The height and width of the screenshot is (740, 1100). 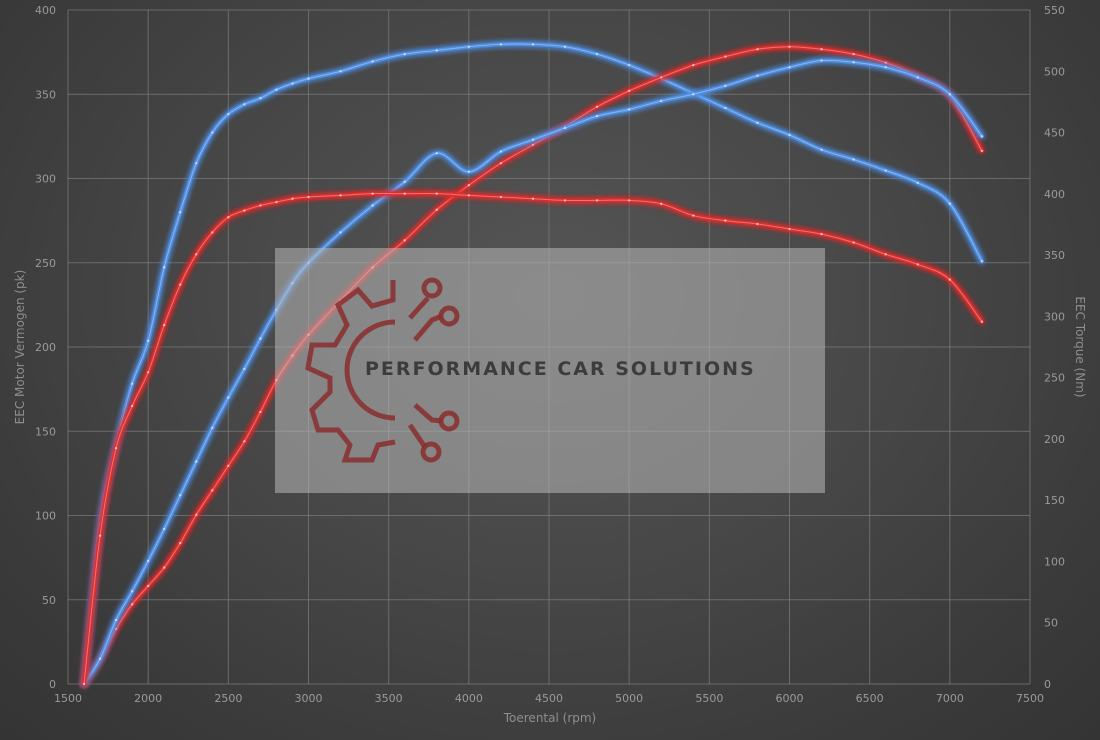 What do you see at coordinates (549, 698) in the screenshot?
I see `x-tick-label: 4500` at bounding box center [549, 698].